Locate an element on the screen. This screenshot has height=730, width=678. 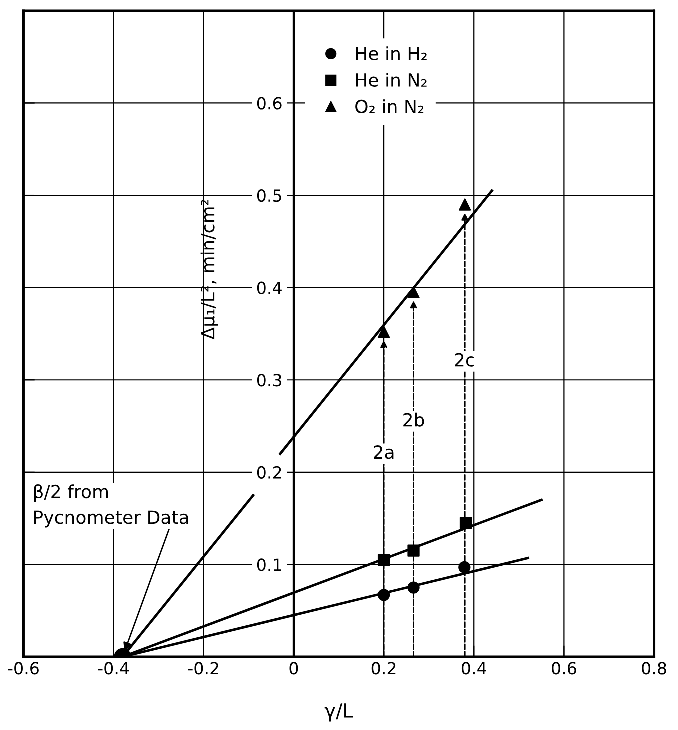
x-tick-label: 0.4 is located at coordinates (474, 668).